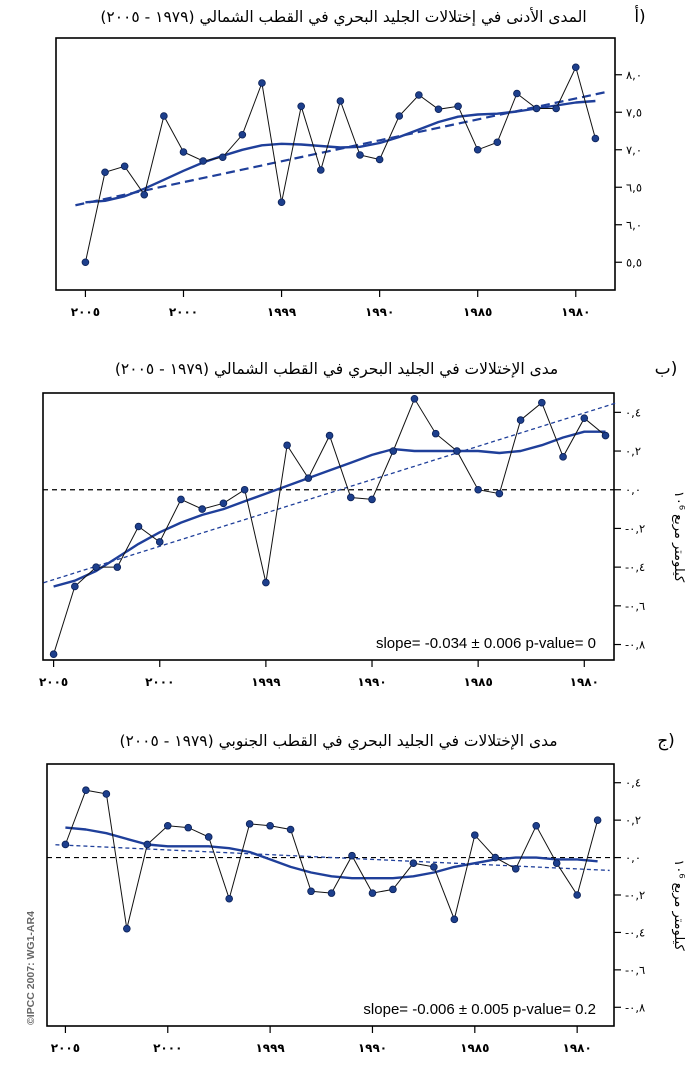 The image size is (700, 1086). Describe the element at coordinates (515, 868) in the screenshot. I see `panel-3-point-1983` at that location.